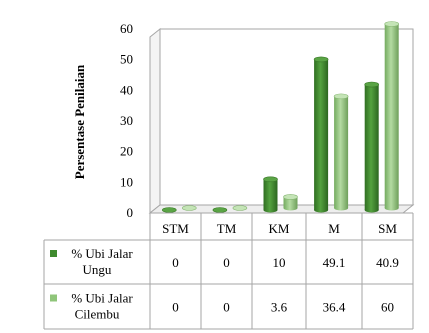  I want to click on bar-cilembu-m, so click(341, 152).